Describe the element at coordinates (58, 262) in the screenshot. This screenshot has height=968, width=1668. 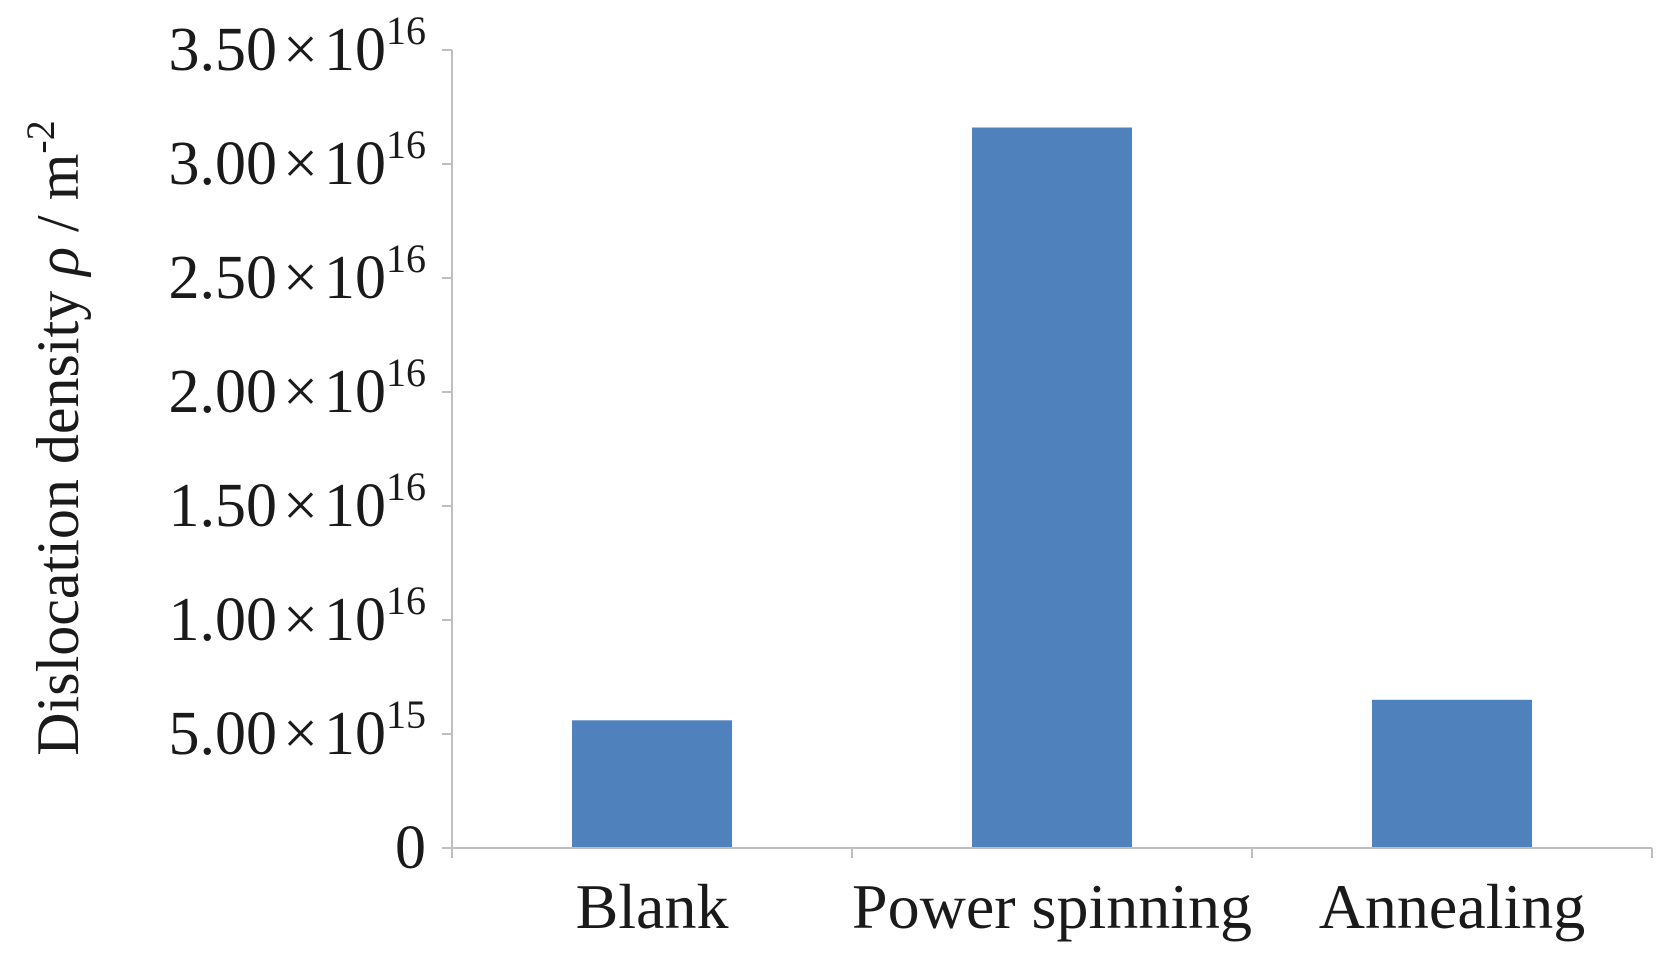
I see `y-axis-title-symbol: ρ` at that location.